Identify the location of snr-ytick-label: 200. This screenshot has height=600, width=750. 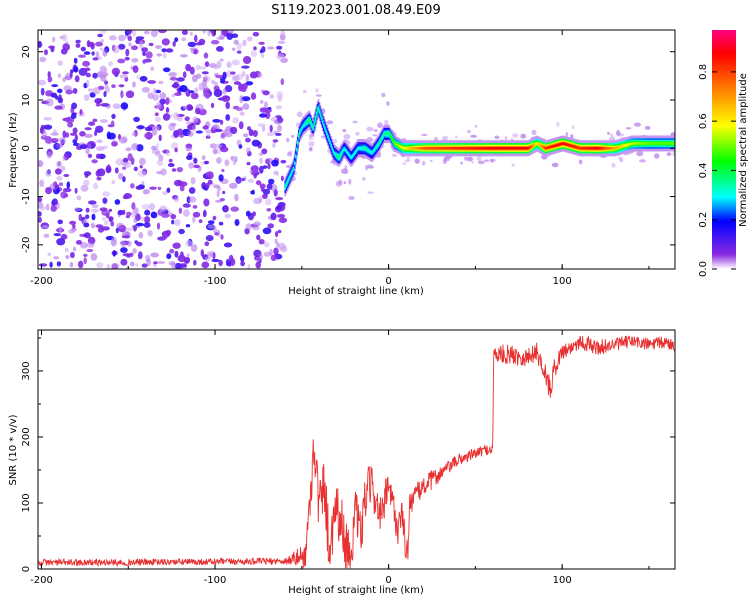
(26, 436).